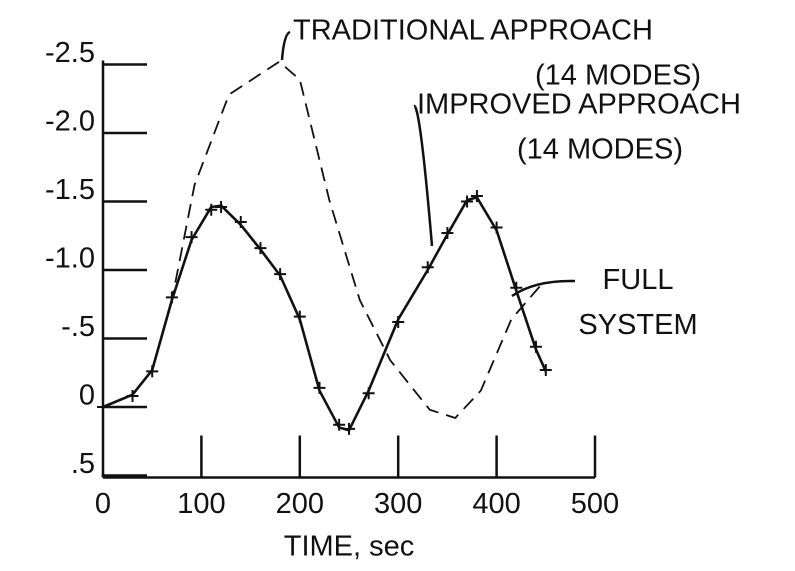  What do you see at coordinates (70, 122) in the screenshot?
I see `y-tick-label: -2.0` at bounding box center [70, 122].